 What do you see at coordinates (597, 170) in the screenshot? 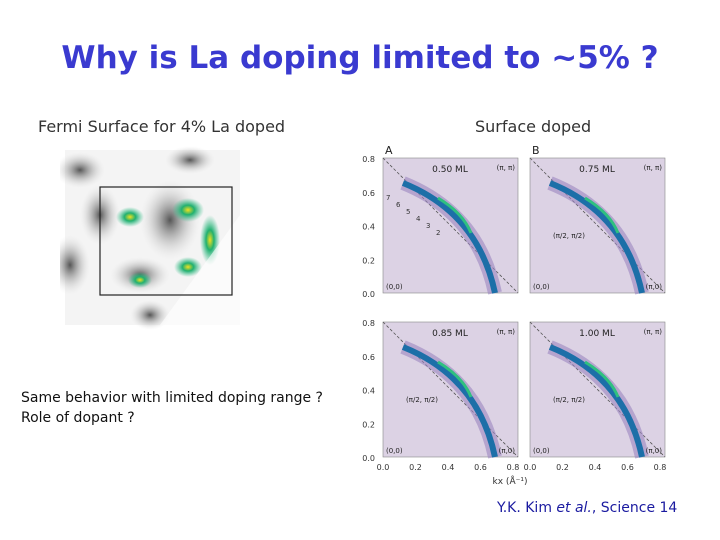
I see `panel-coverage: 0.75 ML` at bounding box center [597, 170].